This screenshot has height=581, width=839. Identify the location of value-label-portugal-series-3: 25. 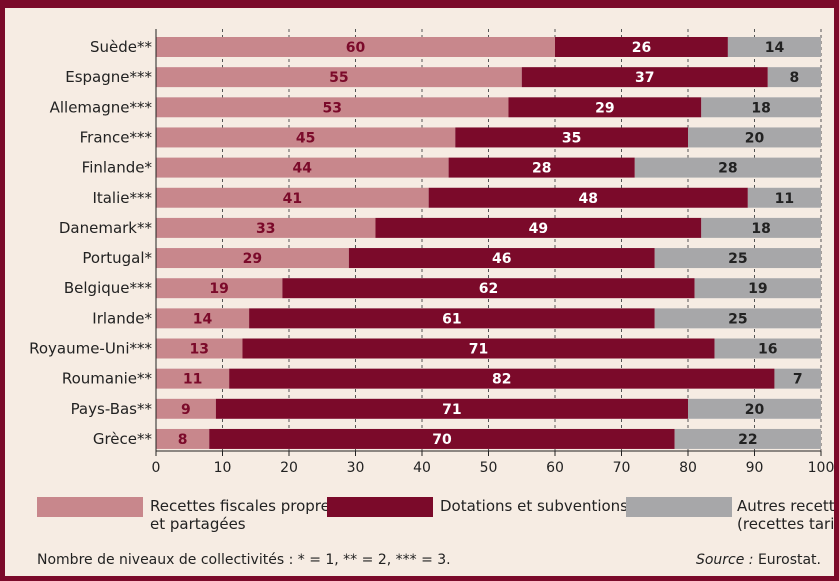
(737, 259).